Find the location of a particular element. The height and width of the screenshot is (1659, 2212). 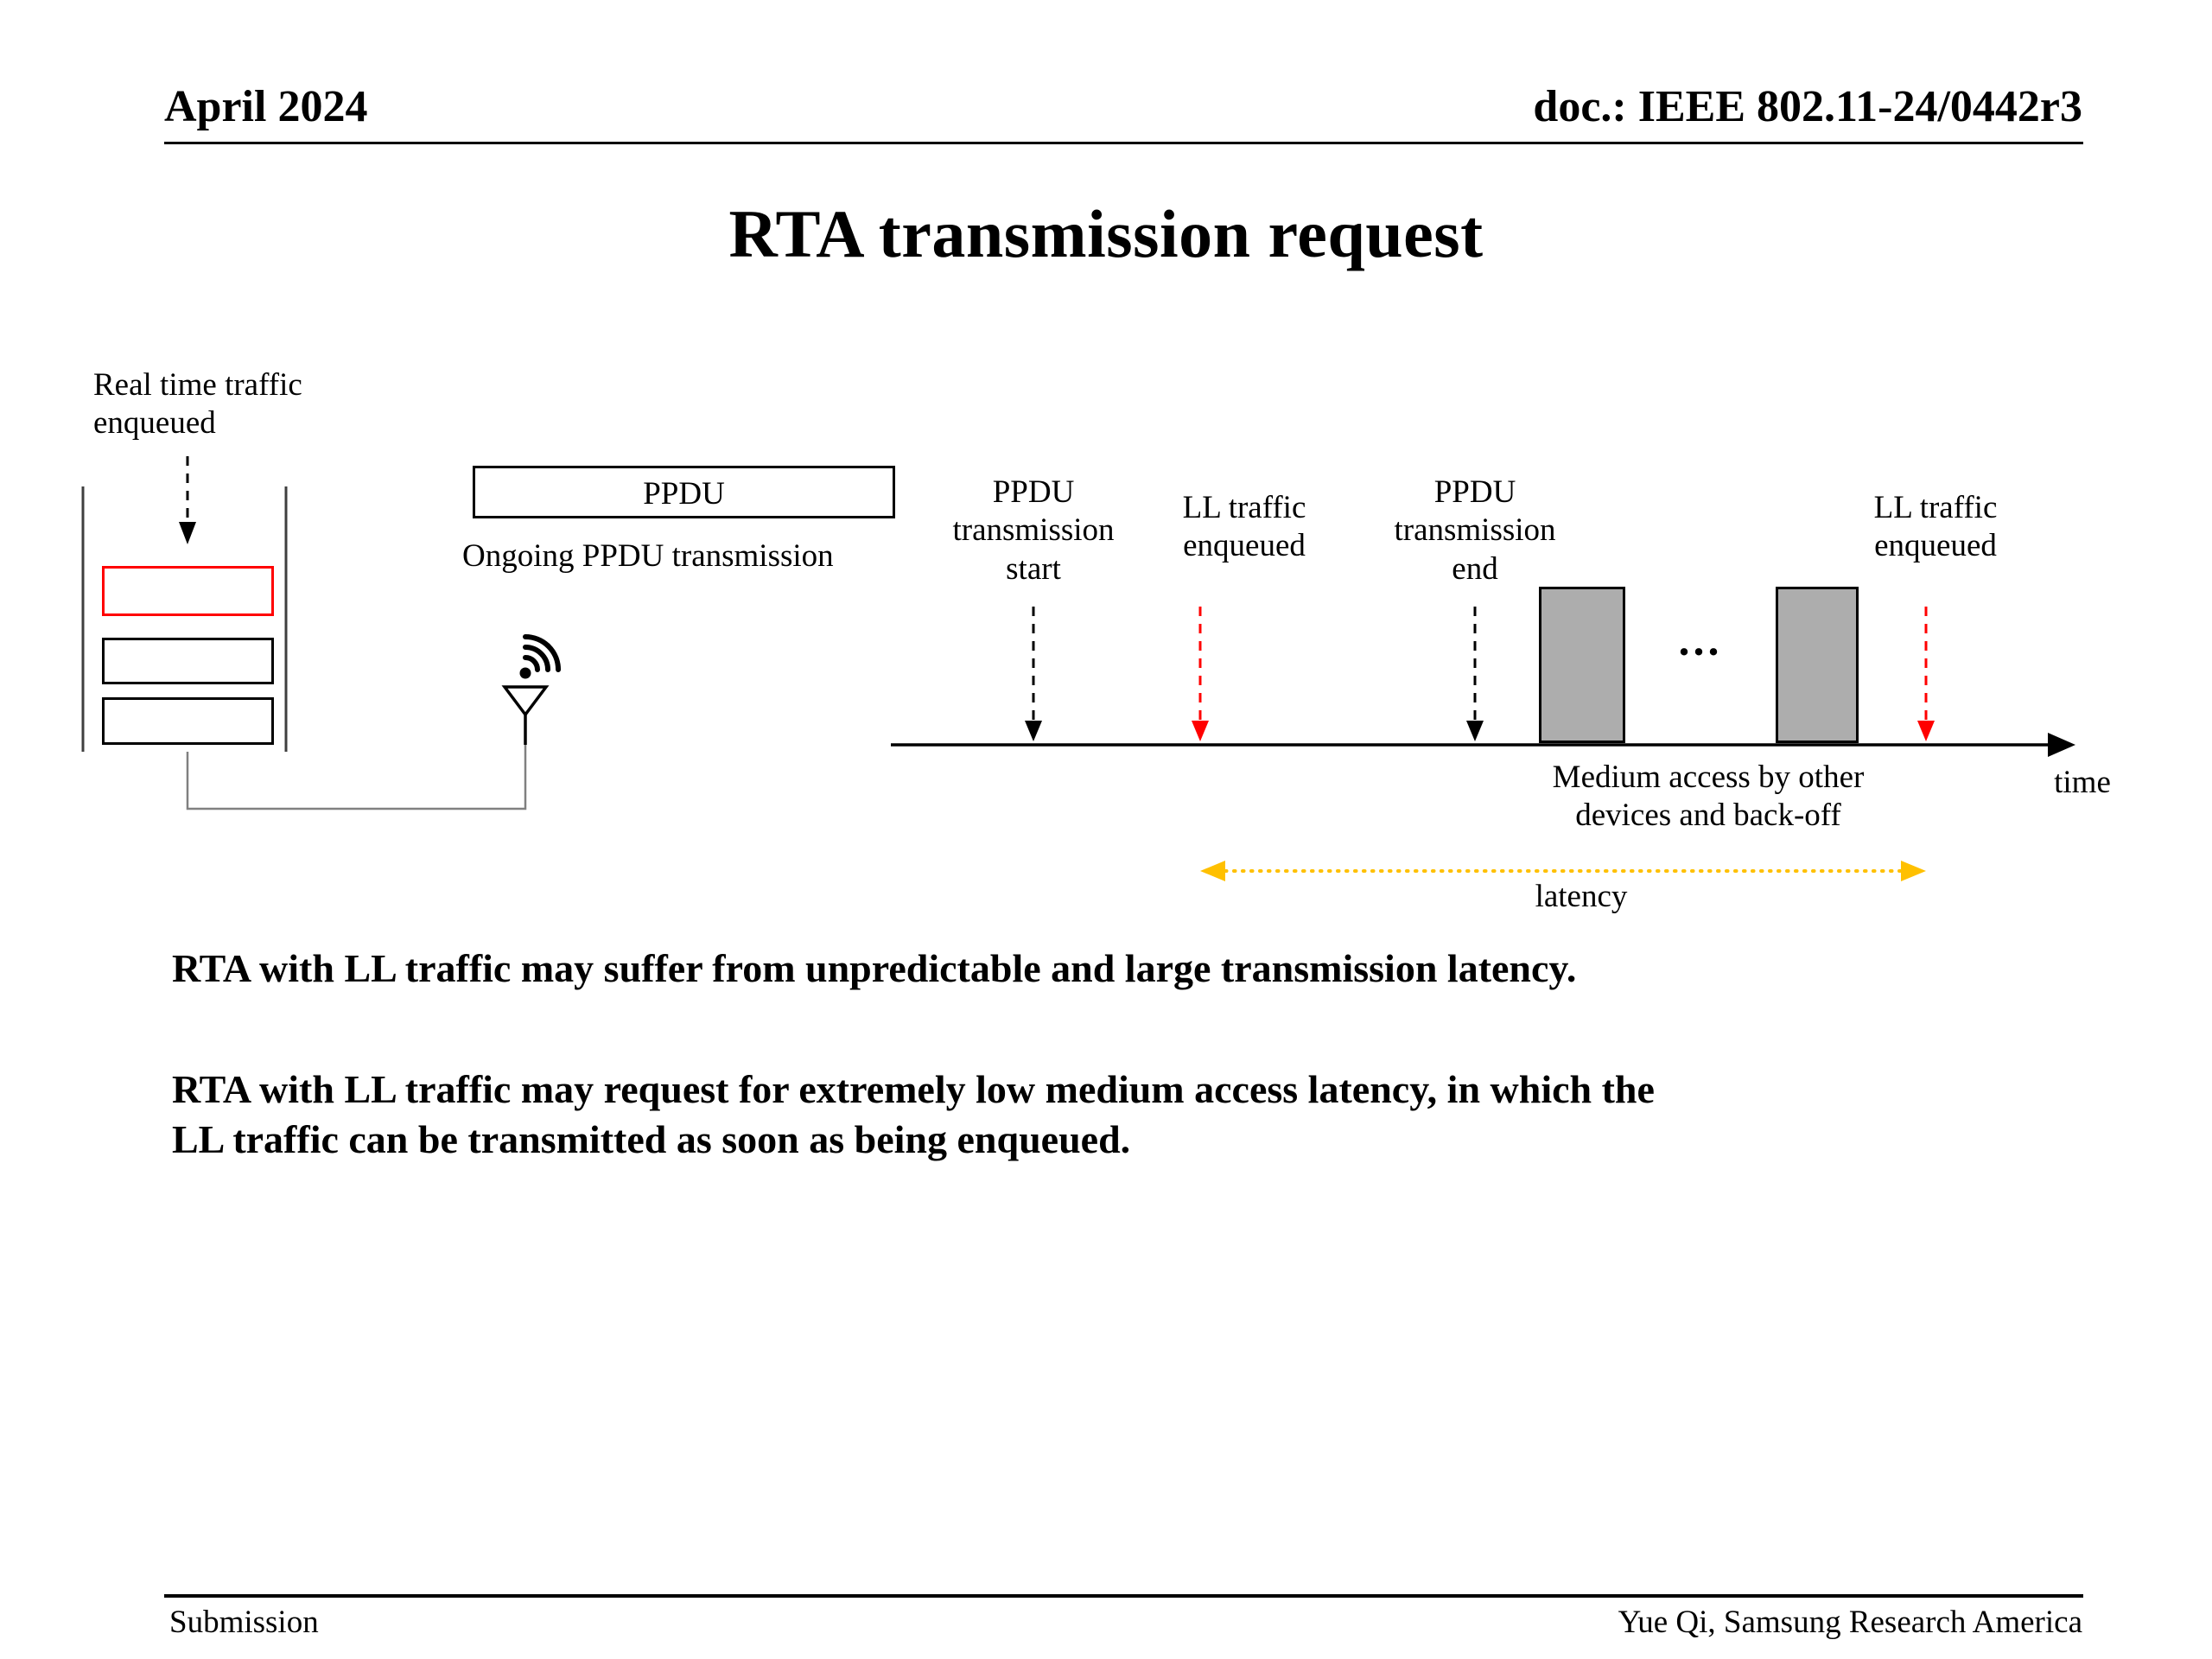

time-axis is located at coordinates (1483, 745).